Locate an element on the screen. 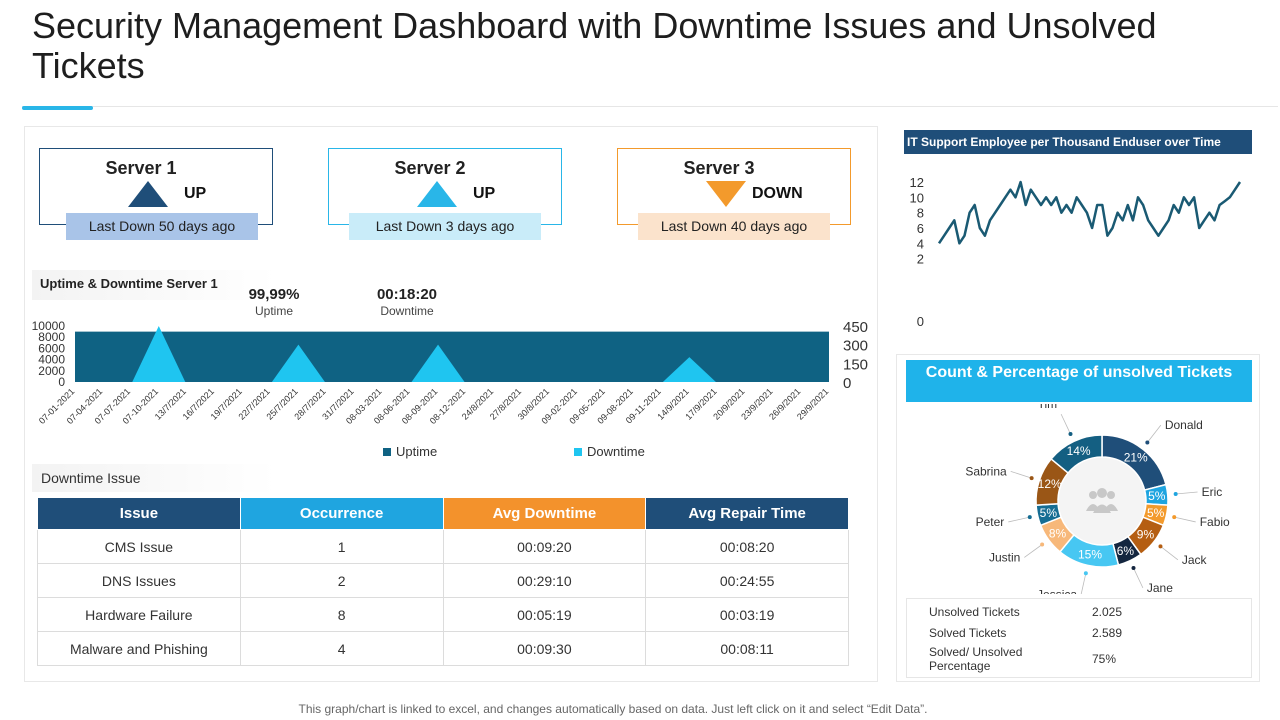 Image resolution: width=1280 pixels, height=720 pixels. cell-avg-downtime: 00:05:19 is located at coordinates (544, 614).